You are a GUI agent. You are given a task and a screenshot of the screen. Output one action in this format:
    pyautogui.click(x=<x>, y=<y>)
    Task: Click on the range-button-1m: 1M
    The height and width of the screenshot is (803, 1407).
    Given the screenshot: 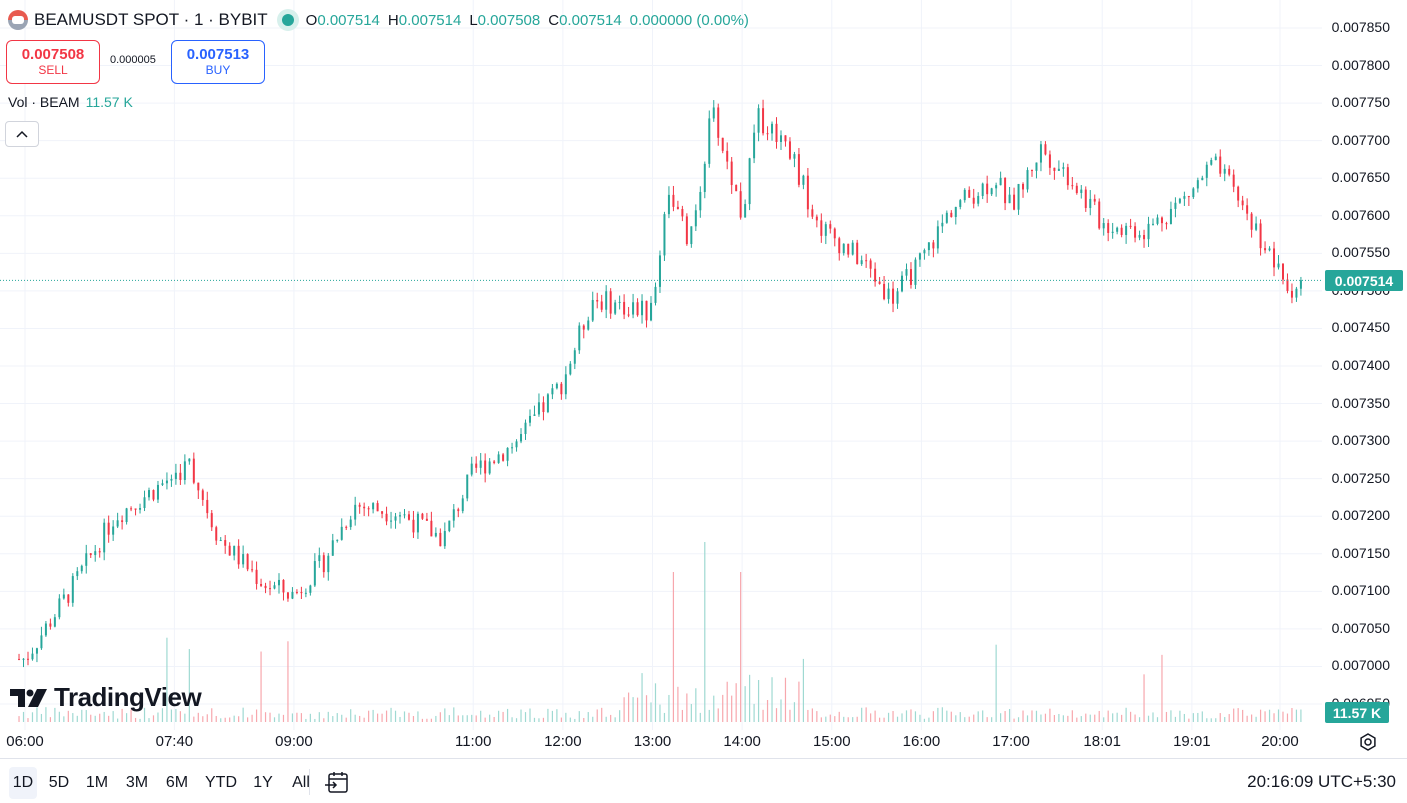 What is the action you would take?
    pyautogui.click(x=97, y=782)
    